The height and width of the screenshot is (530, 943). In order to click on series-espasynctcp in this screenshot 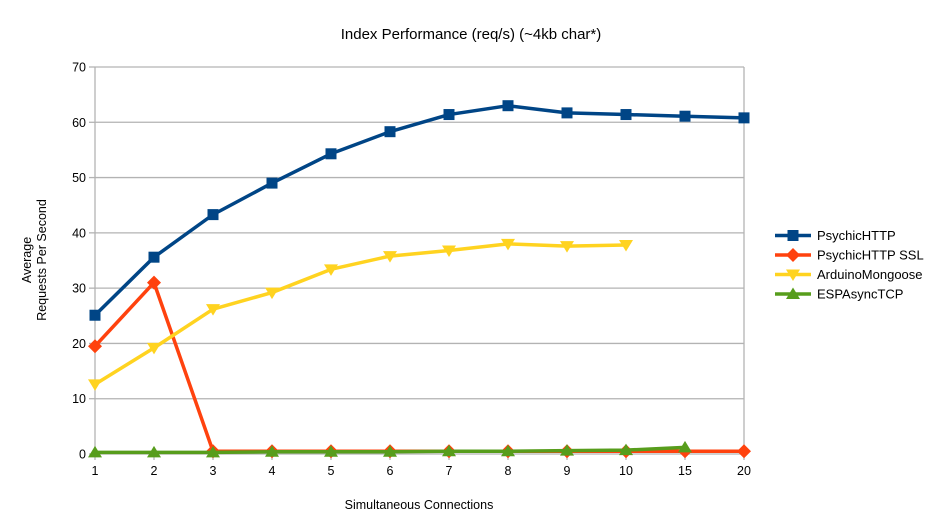, I will do `click(390, 449)`.